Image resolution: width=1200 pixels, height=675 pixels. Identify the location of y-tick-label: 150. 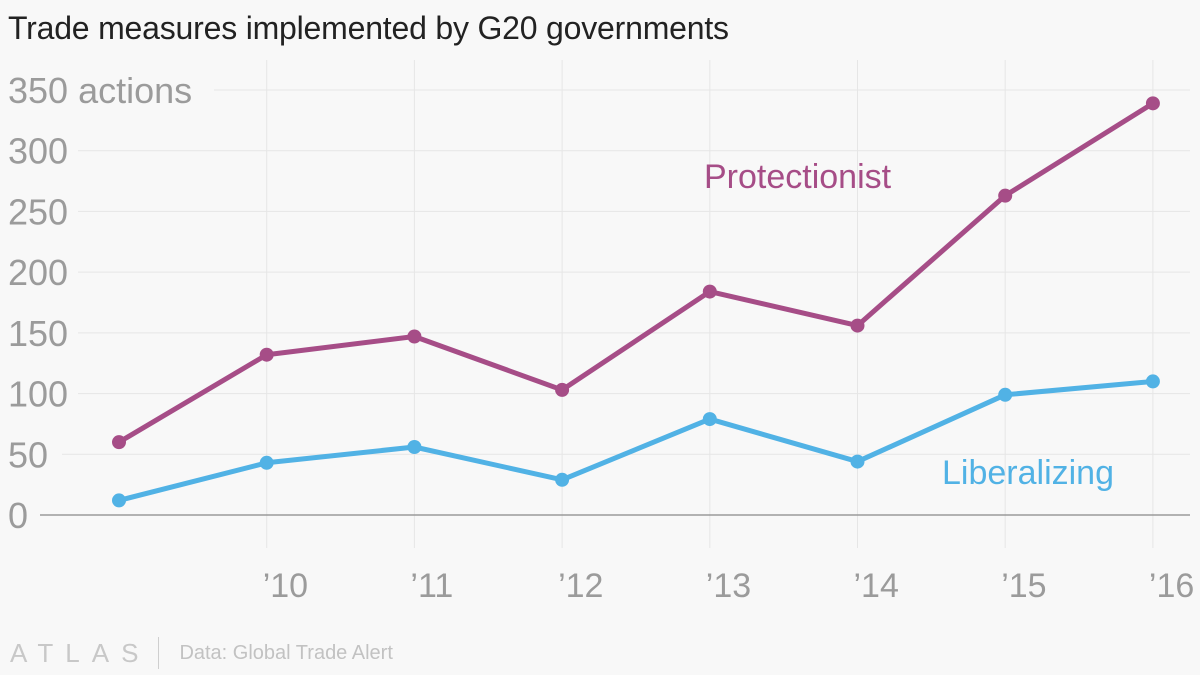
(38, 333).